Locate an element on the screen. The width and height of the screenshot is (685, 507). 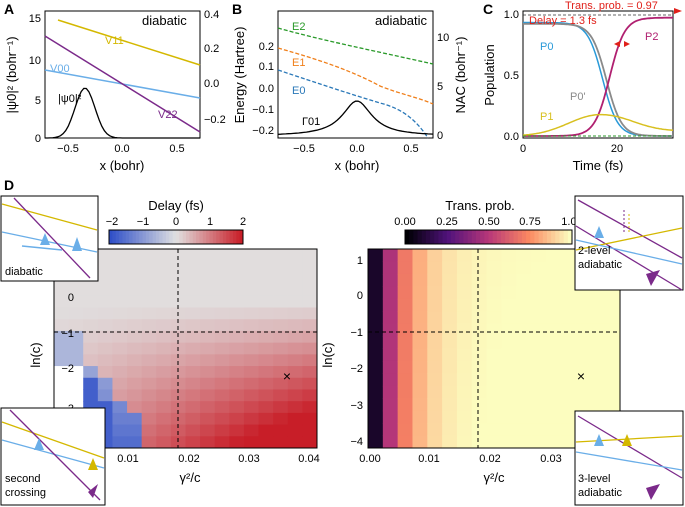
inset-second-crossing: second crossing is located at coordinates (53, 456).